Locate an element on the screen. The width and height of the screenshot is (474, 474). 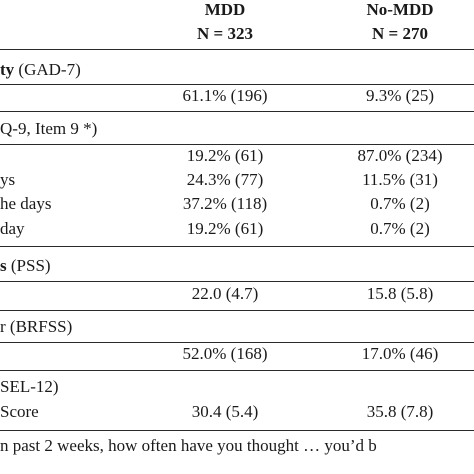
cell-mdd: 30.4 (5.4) is located at coordinates (225, 411).